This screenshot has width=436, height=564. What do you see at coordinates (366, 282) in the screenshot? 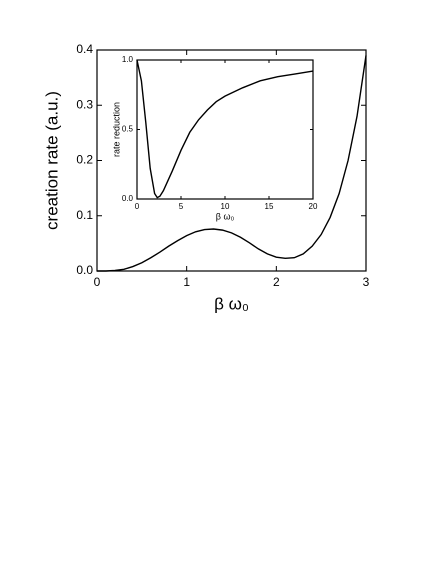
I see `x-tick-label: 3` at bounding box center [366, 282].